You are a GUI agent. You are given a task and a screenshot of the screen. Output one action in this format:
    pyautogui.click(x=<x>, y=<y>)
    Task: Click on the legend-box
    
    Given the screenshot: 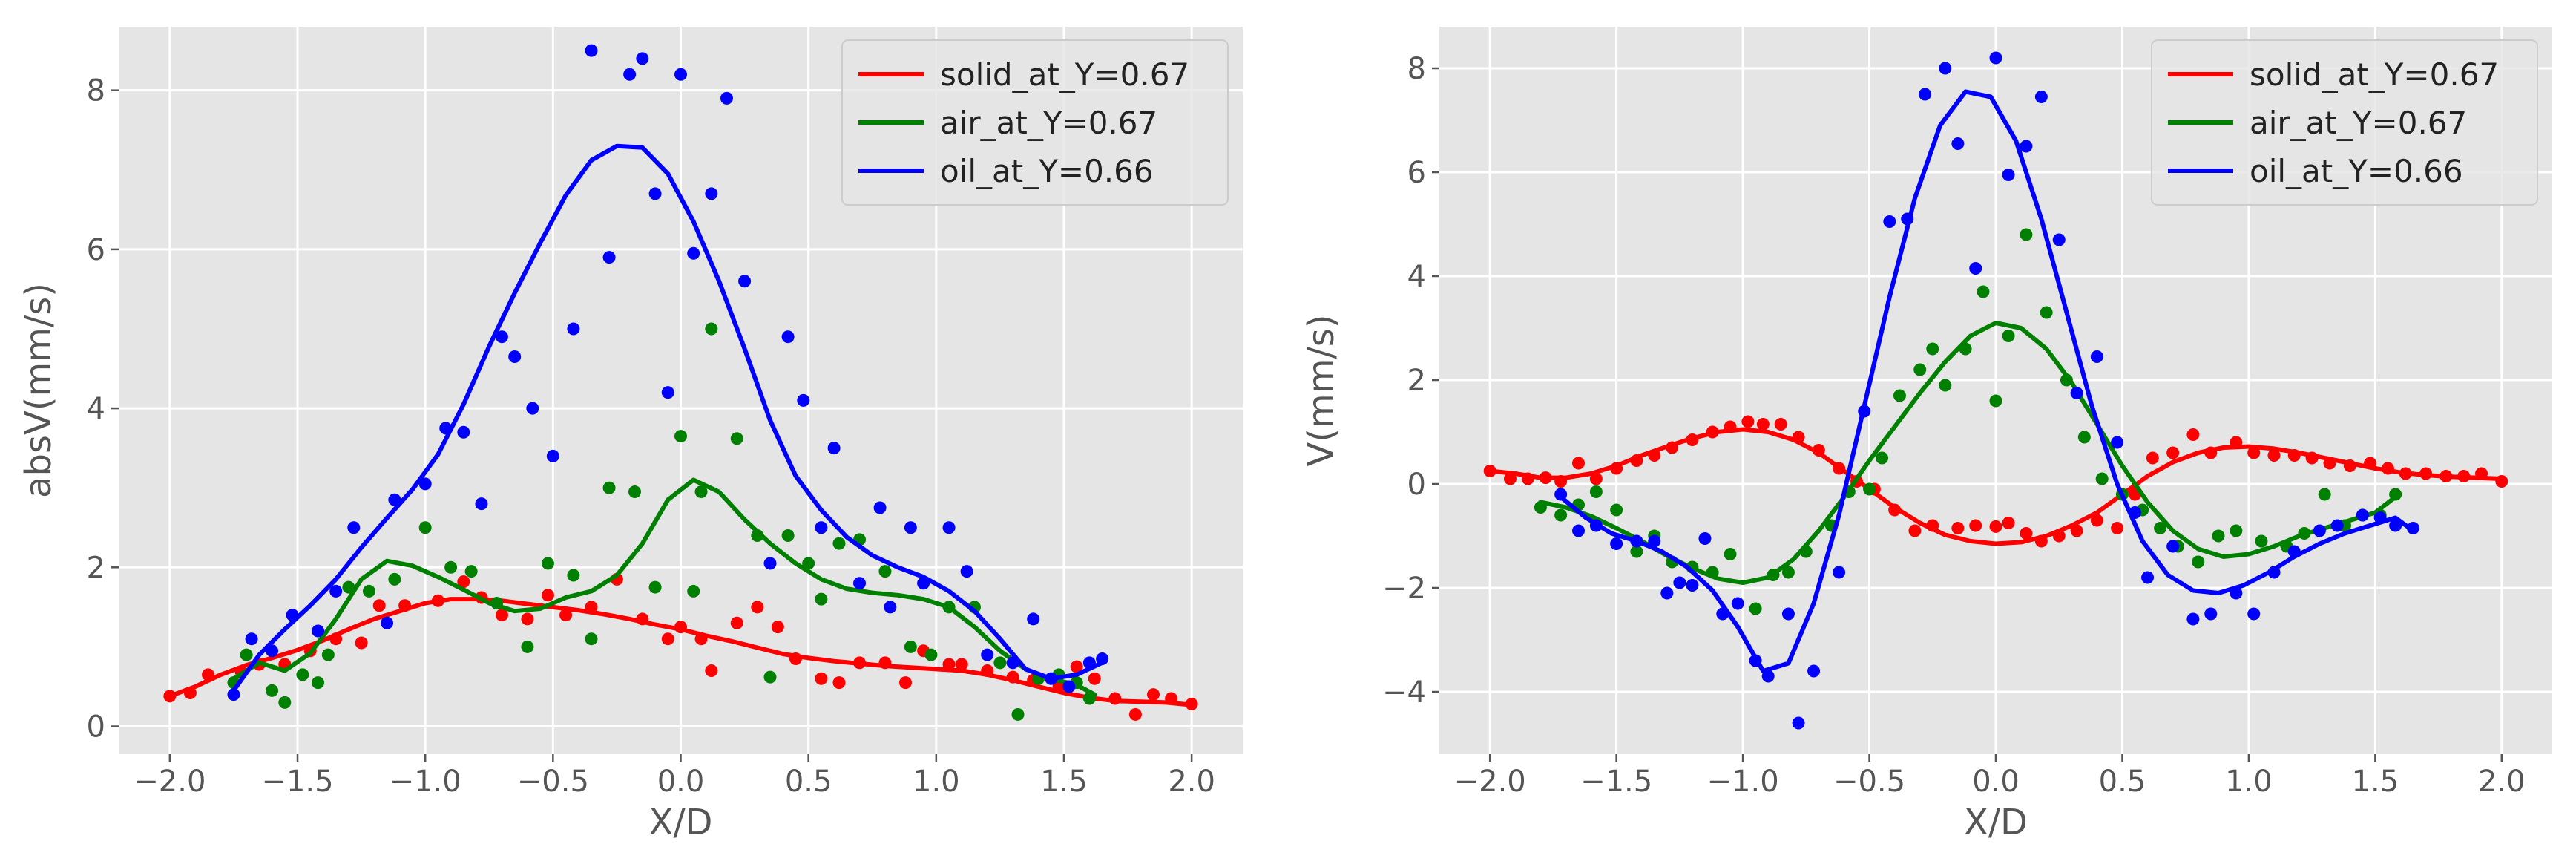 What is the action you would take?
    pyautogui.click(x=2344, y=122)
    